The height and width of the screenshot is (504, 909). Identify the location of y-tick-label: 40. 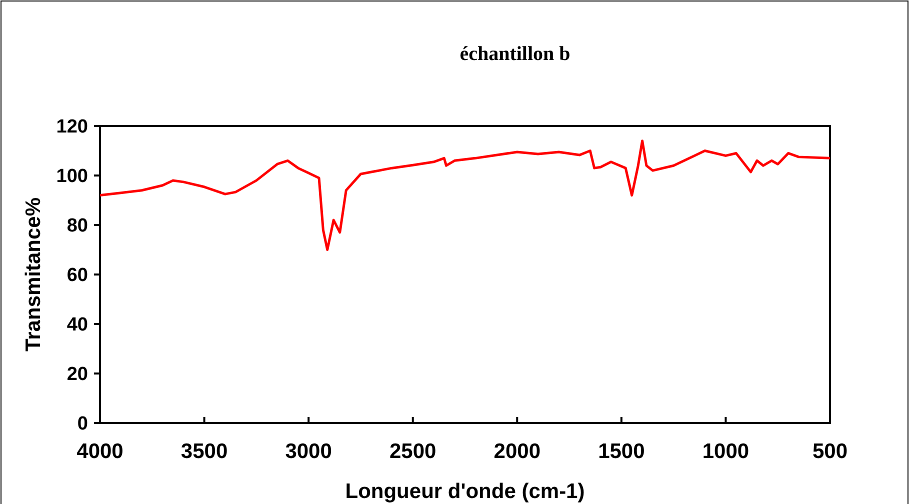
(77, 325).